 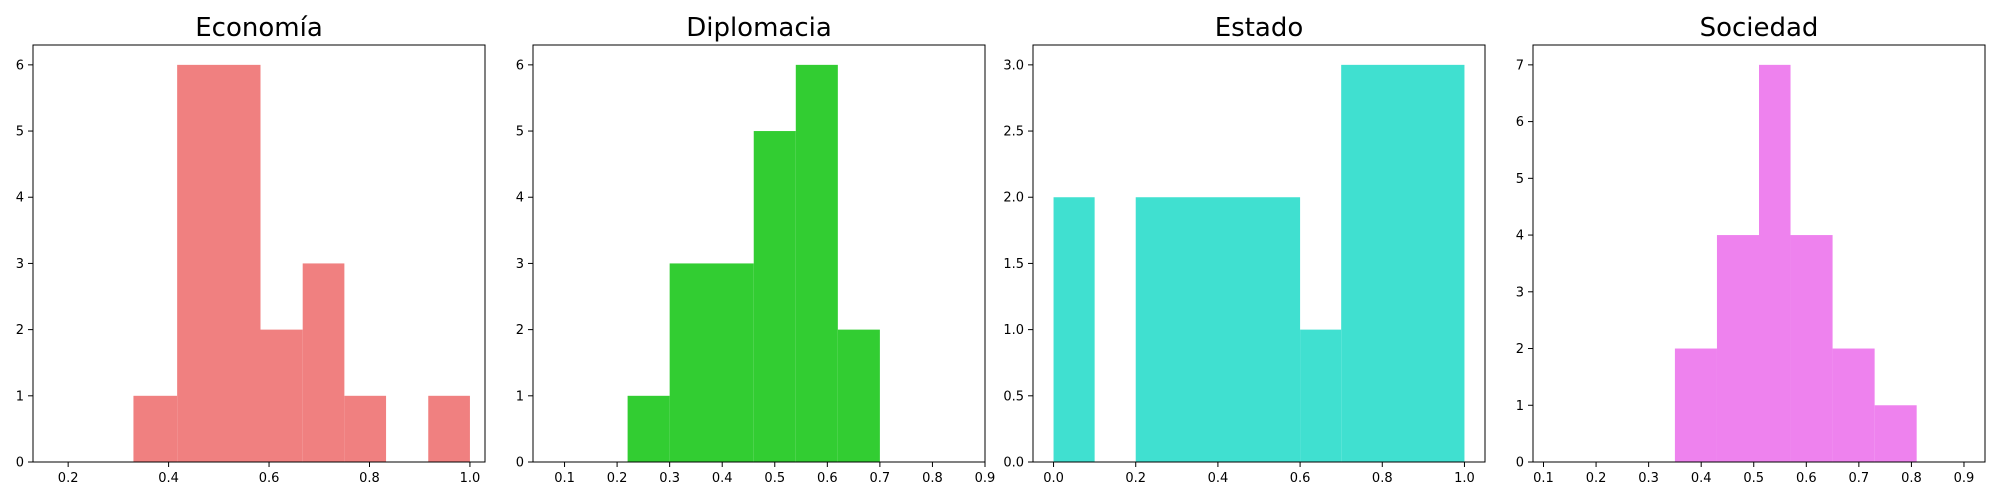 What do you see at coordinates (1013, 396) in the screenshot?
I see `y-tick-label: 0.5` at bounding box center [1013, 396].